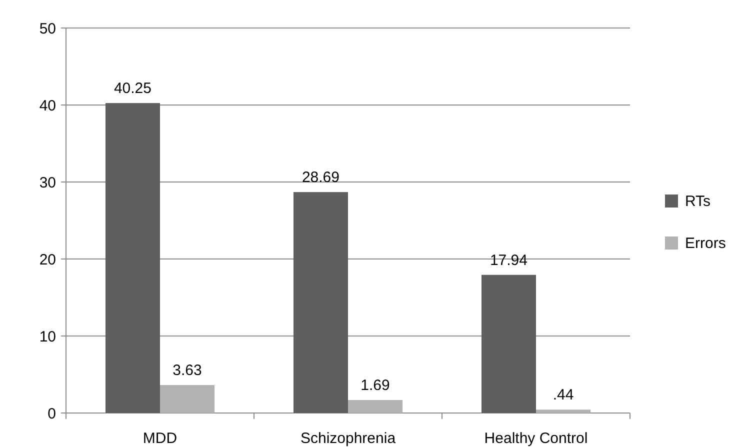  What do you see at coordinates (563, 395) in the screenshot?
I see `data-label: .44` at bounding box center [563, 395].